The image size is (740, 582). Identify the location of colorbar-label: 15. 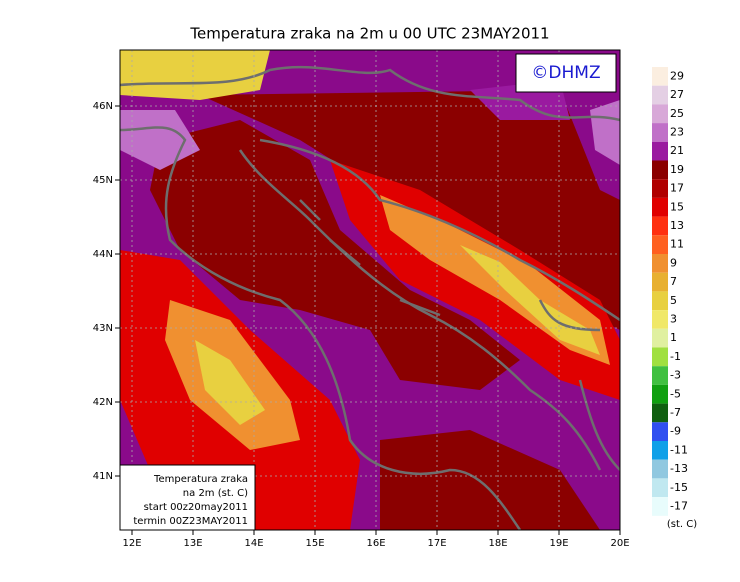
(677, 206).